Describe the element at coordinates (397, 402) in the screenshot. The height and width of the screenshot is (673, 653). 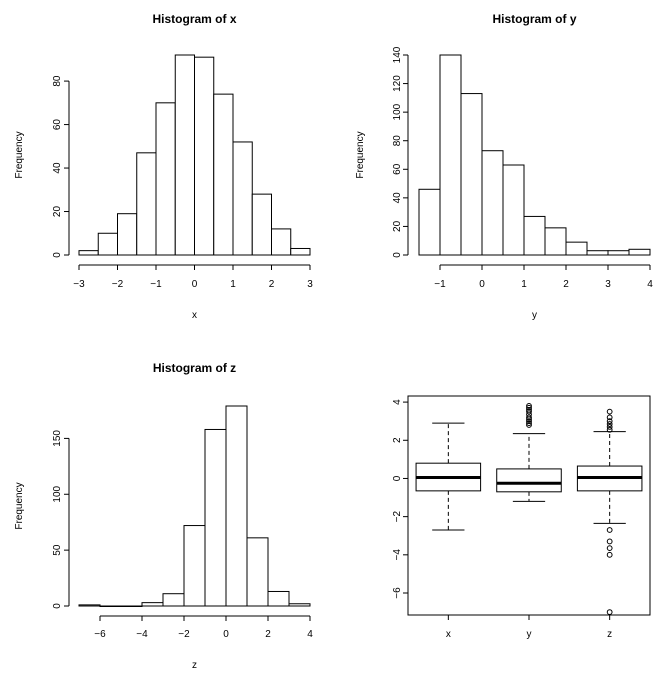
I see `y-tick-label: 4` at that location.